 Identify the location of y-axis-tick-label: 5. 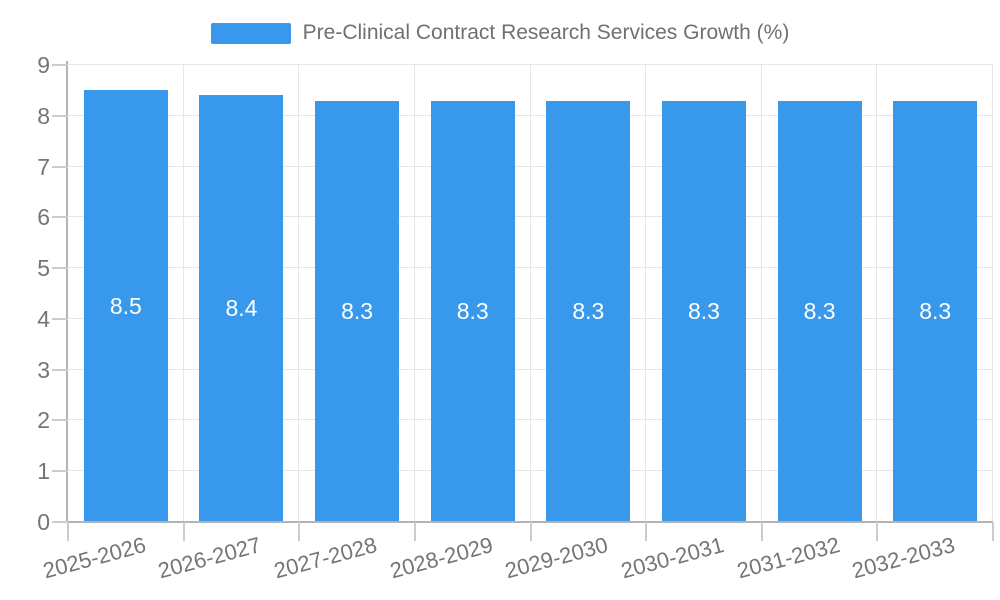
(43, 268).